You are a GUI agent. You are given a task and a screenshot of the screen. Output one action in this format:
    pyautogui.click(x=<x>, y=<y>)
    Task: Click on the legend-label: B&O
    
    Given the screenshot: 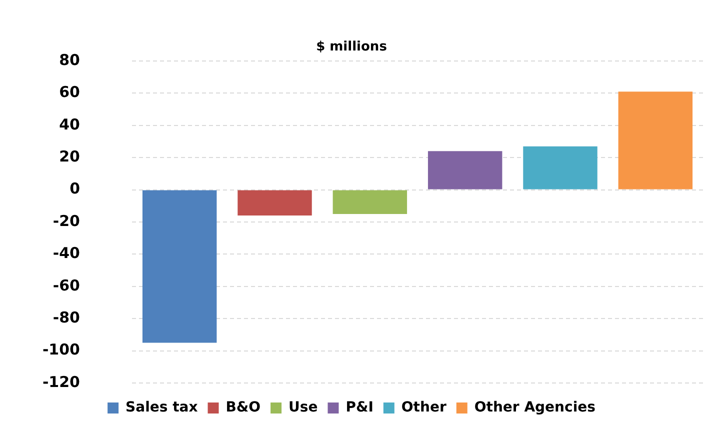 What is the action you would take?
    pyautogui.click(x=243, y=408)
    